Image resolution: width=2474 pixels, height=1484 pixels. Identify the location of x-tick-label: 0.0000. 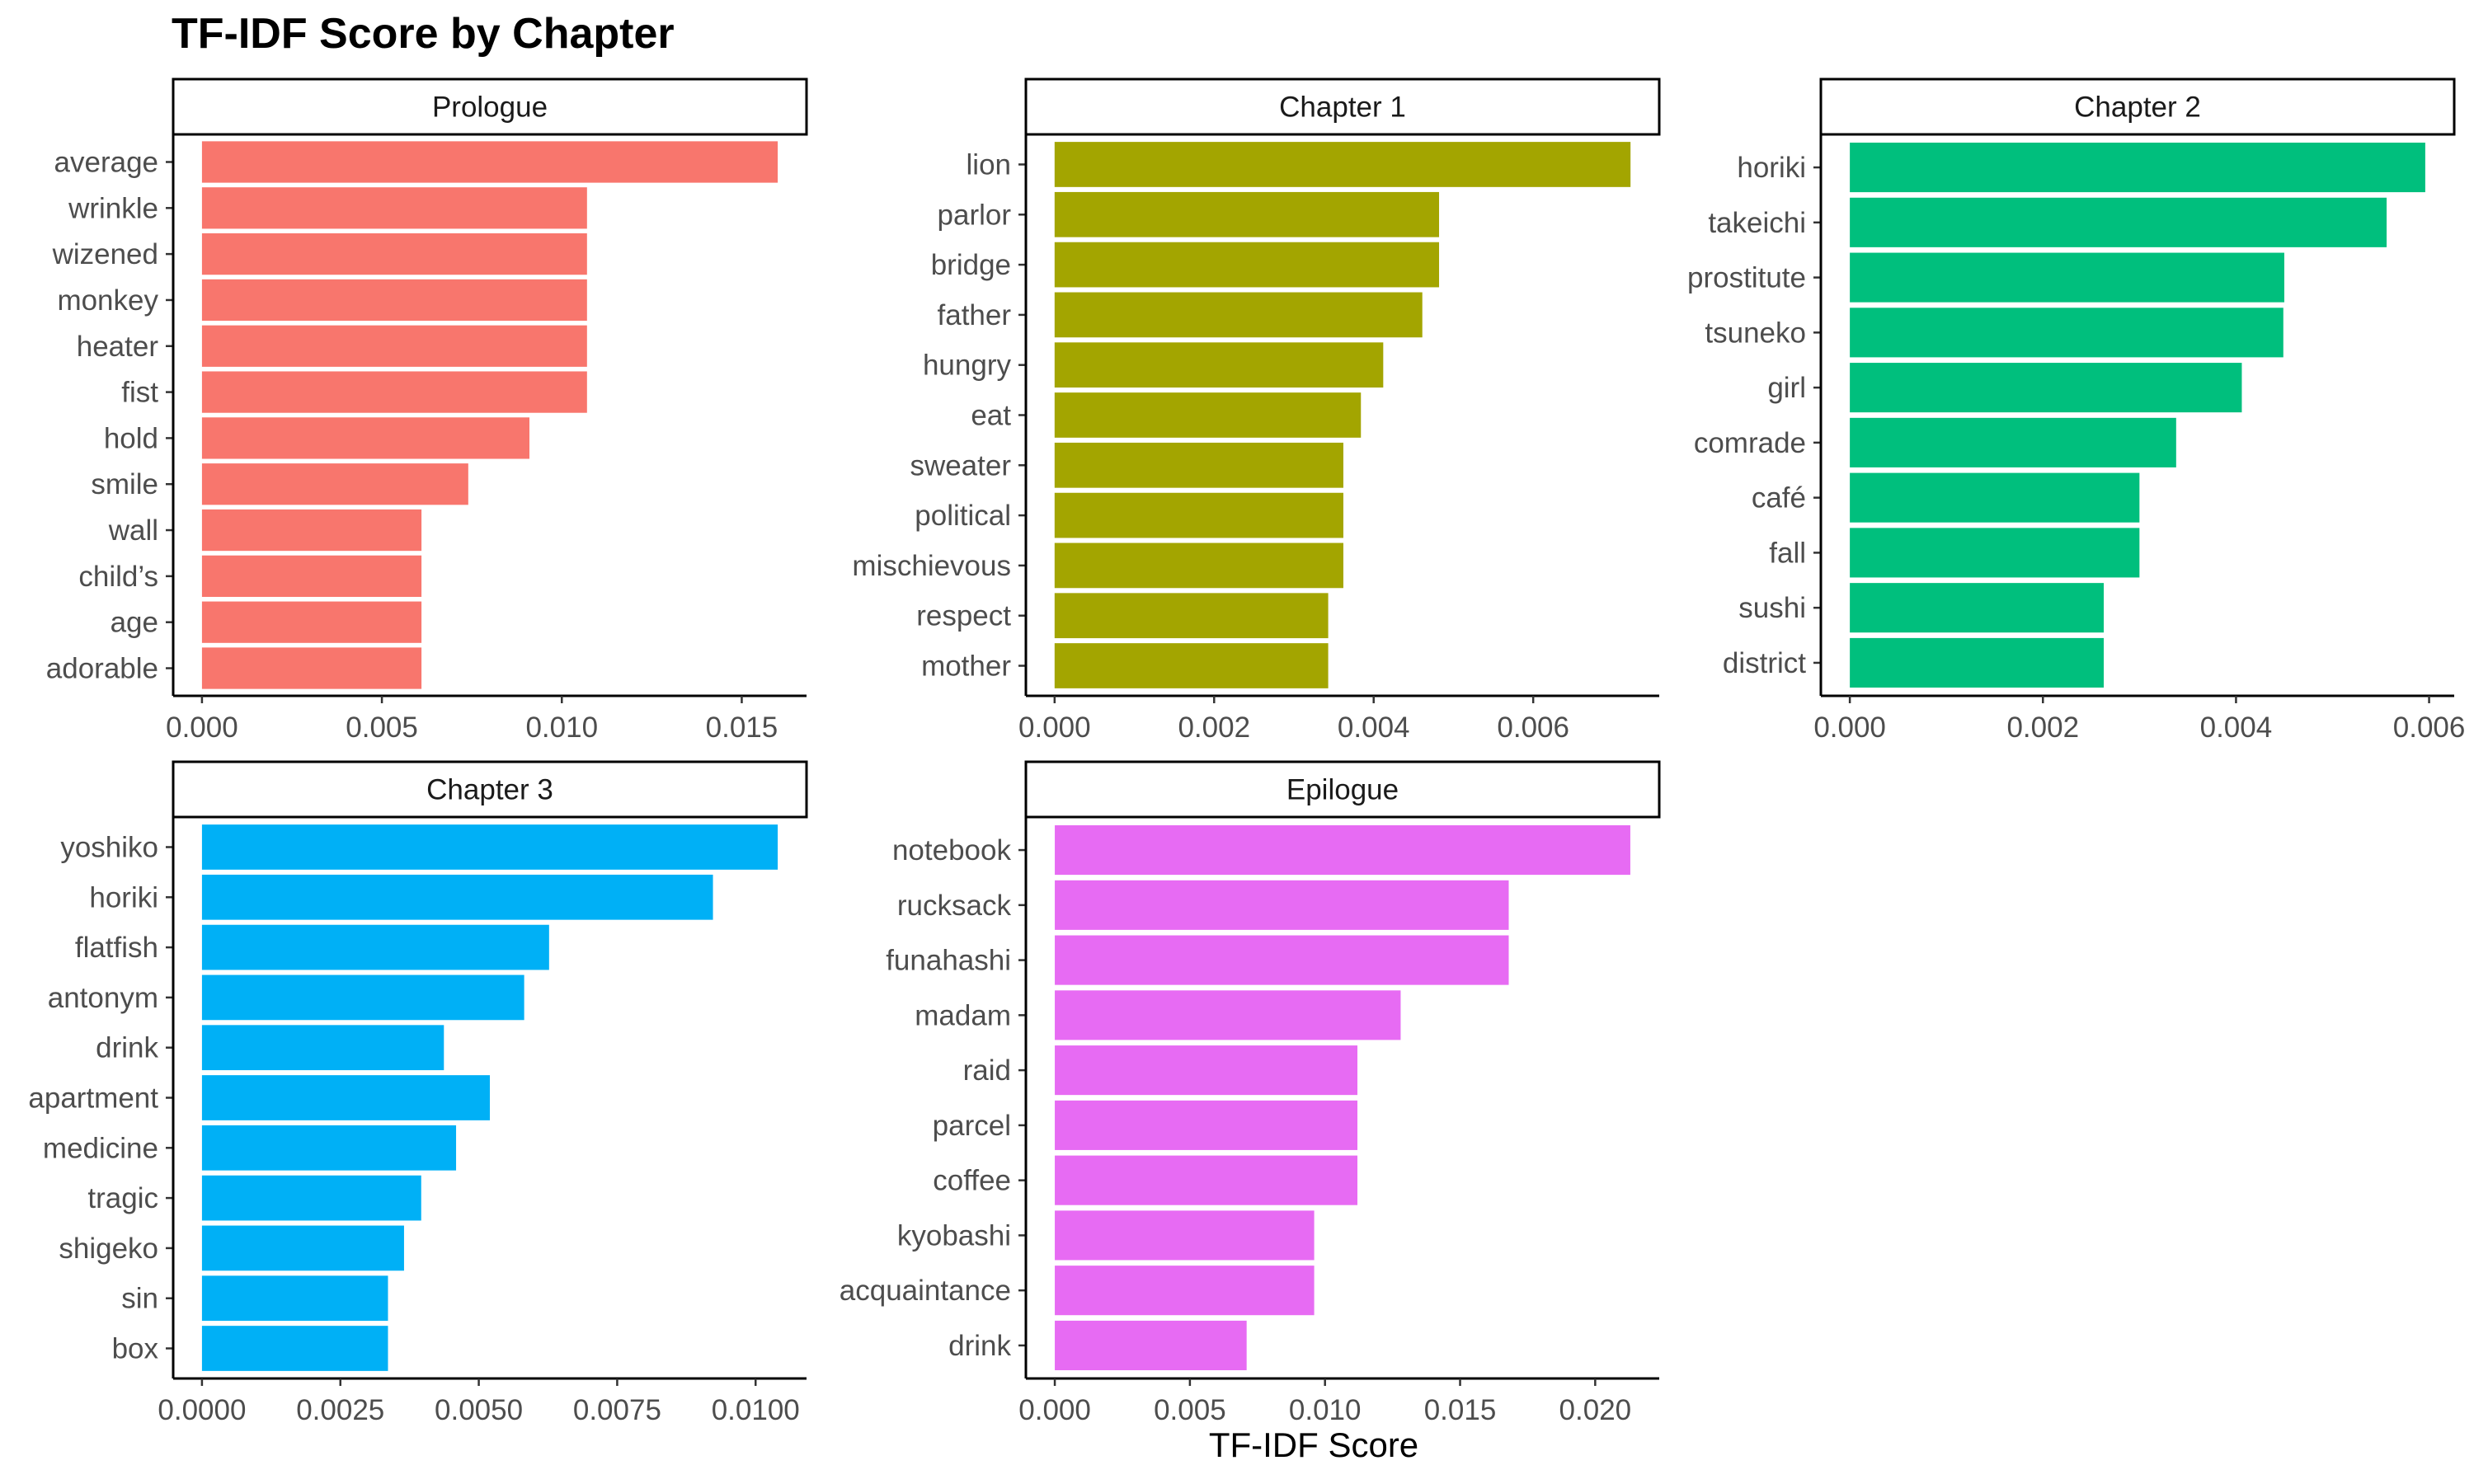
(202, 1410).